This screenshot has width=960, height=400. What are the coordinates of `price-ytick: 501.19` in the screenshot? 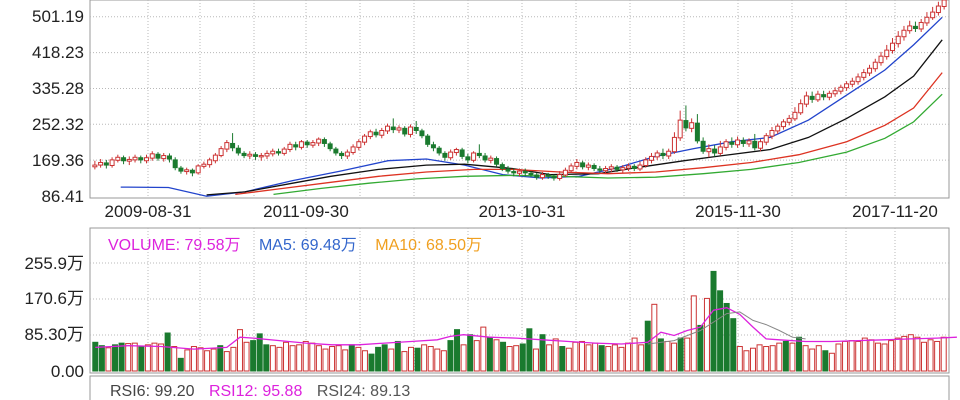 It's located at (58, 16).